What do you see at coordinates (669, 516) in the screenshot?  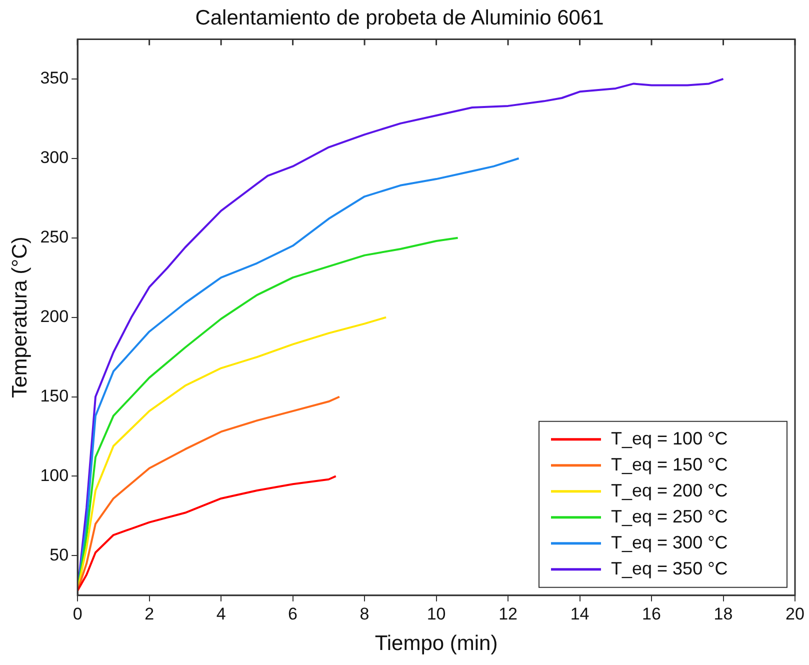 I see `legend-label: T_eq = 250 °C` at bounding box center [669, 516].